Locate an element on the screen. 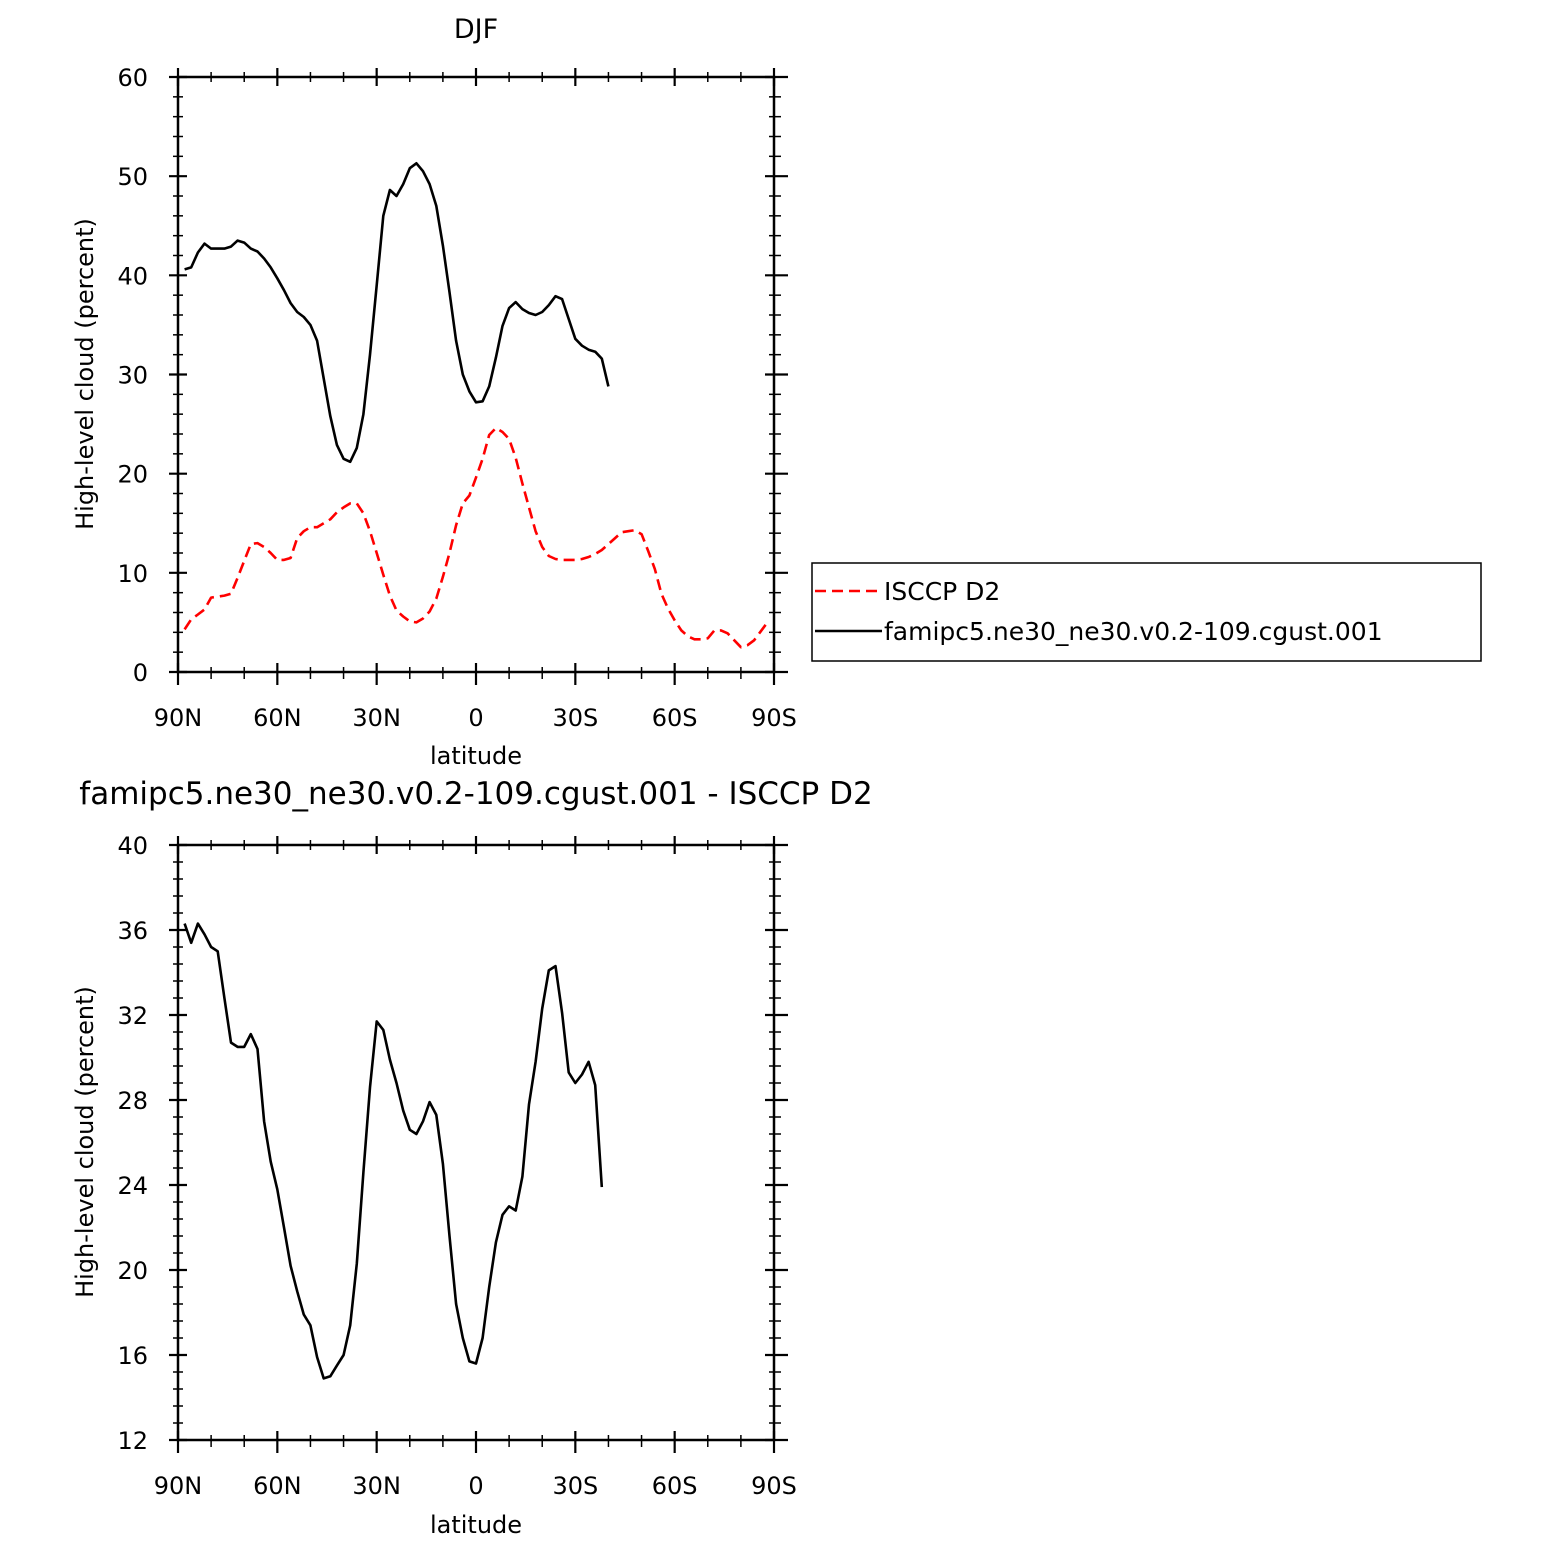 The image size is (1549, 1547). y-tick-label: 24 is located at coordinates (132, 1186).